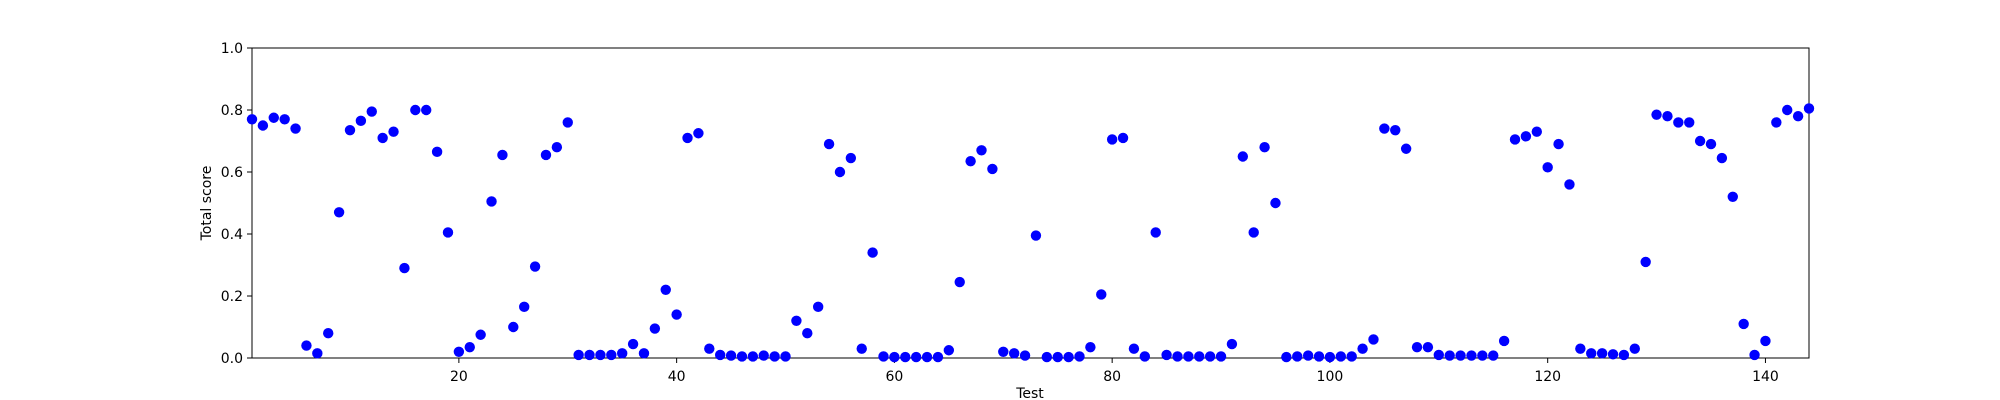  What do you see at coordinates (232, 235) in the screenshot?
I see `y-tick-label: 0.4` at bounding box center [232, 235].